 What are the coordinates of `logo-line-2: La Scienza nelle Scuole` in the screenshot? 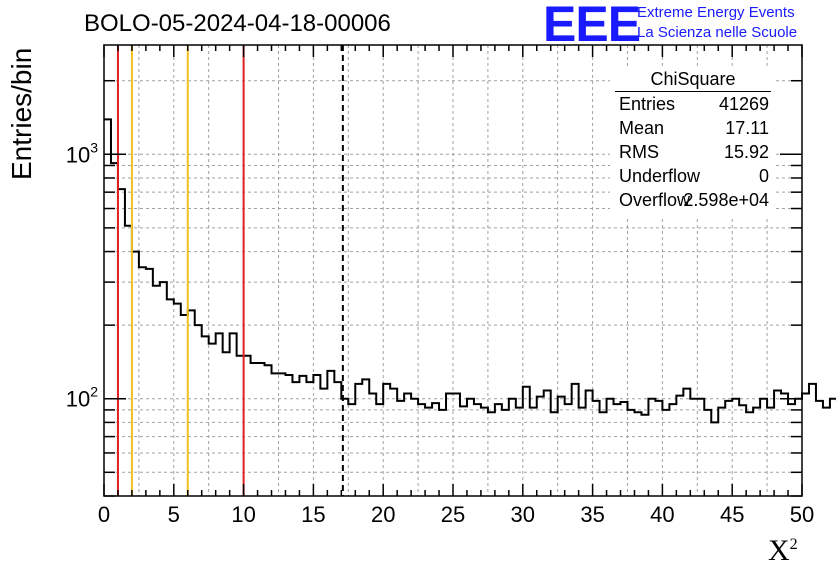 It's located at (717, 32).